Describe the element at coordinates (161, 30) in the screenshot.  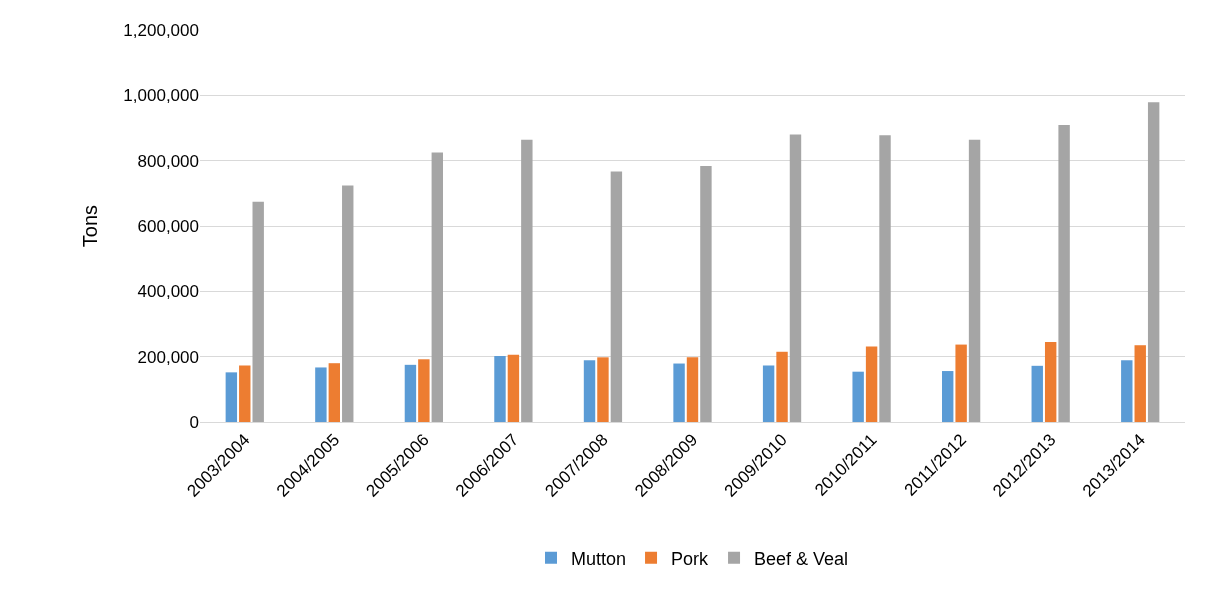
I see `y-tick-label: 1,200,000` at that location.